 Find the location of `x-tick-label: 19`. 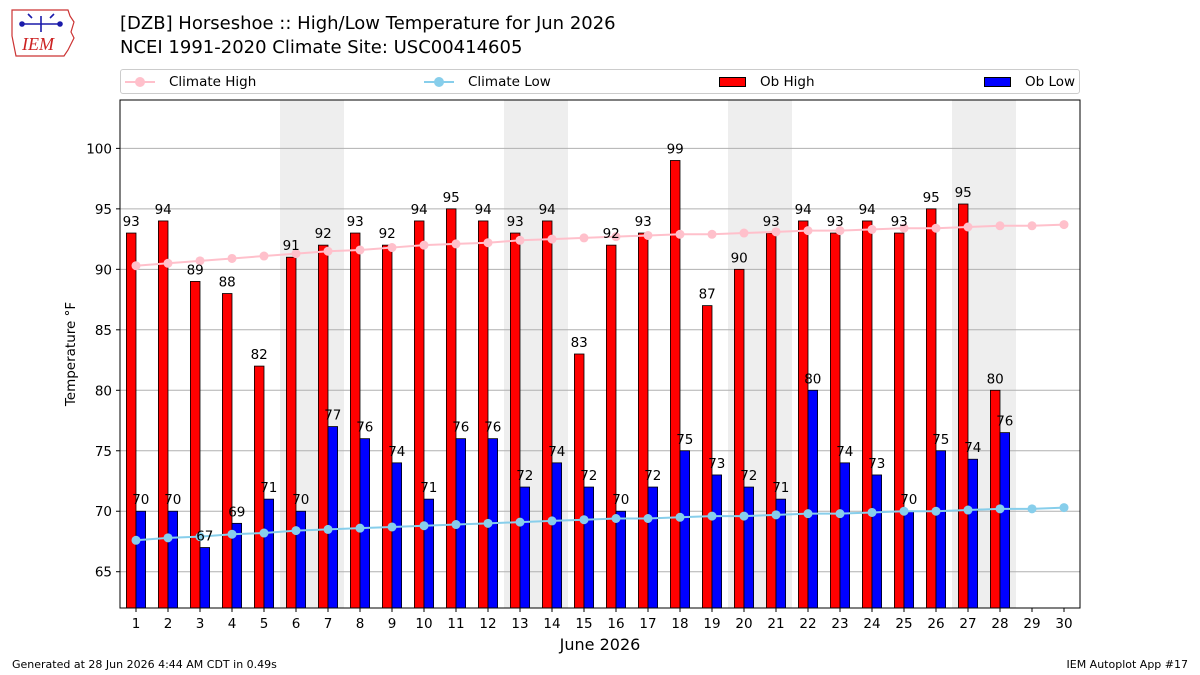

x-tick-label: 19 is located at coordinates (711, 624).